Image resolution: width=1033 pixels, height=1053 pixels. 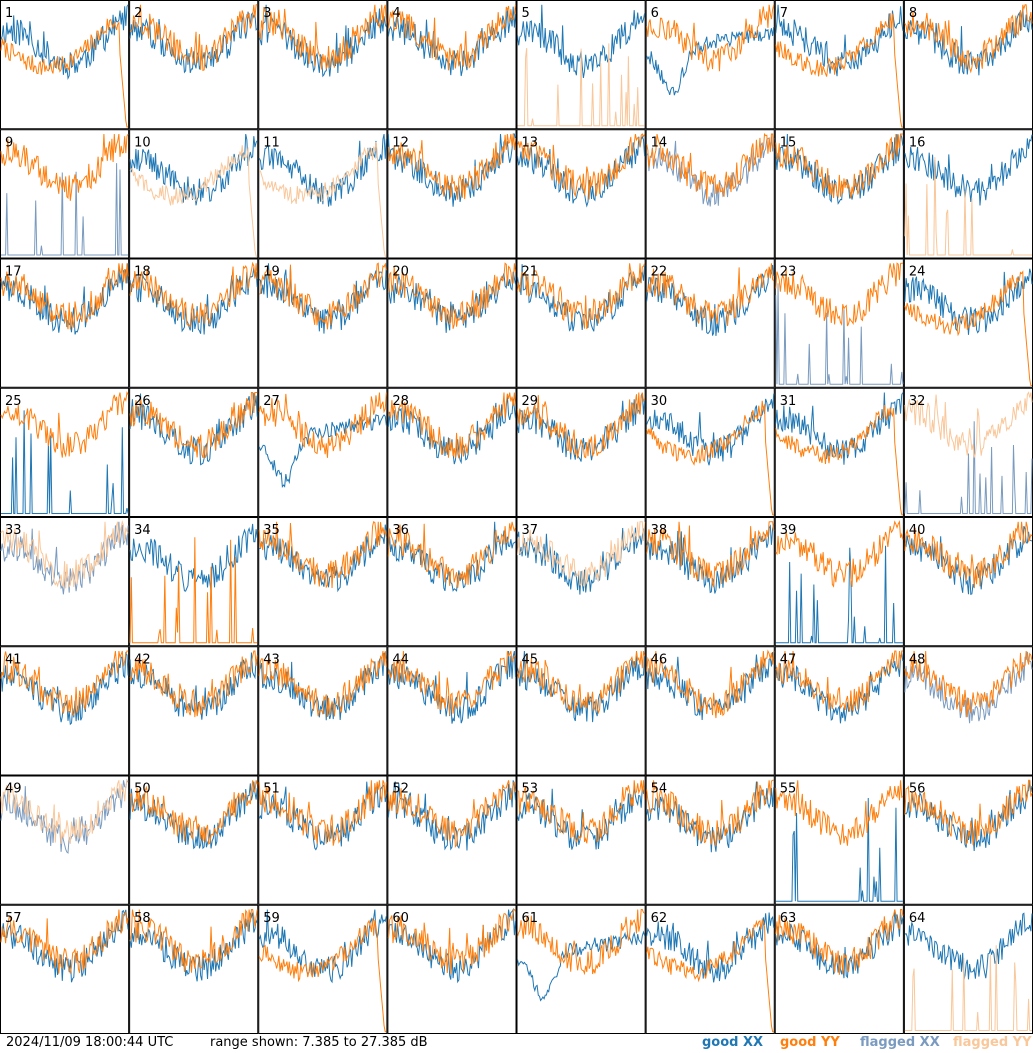 What do you see at coordinates (710, 969) in the screenshot?
I see `panel-62: 62` at bounding box center [710, 969].